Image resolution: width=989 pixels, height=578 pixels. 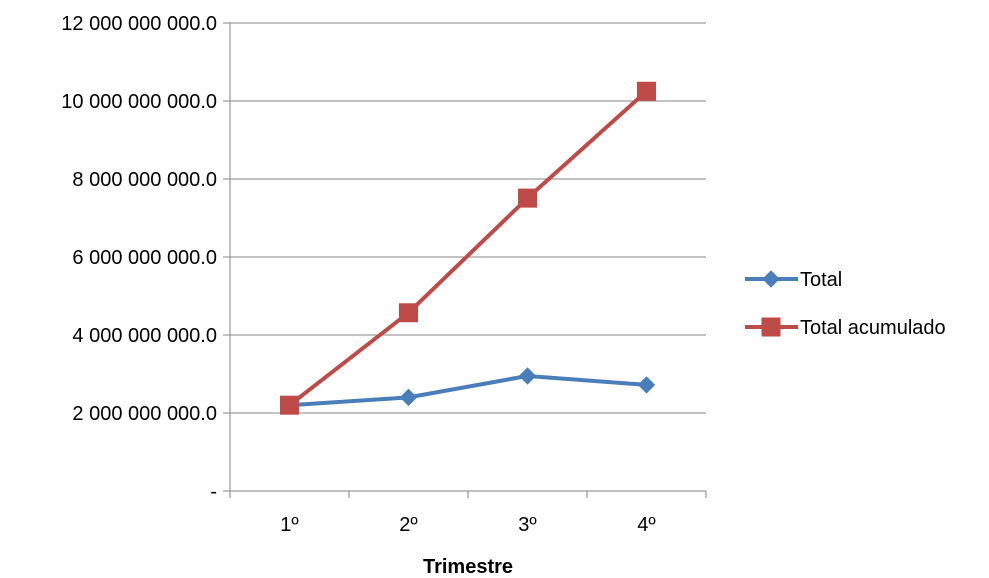 What do you see at coordinates (408, 525) in the screenshot?
I see `x-tick-label: 2º` at bounding box center [408, 525].